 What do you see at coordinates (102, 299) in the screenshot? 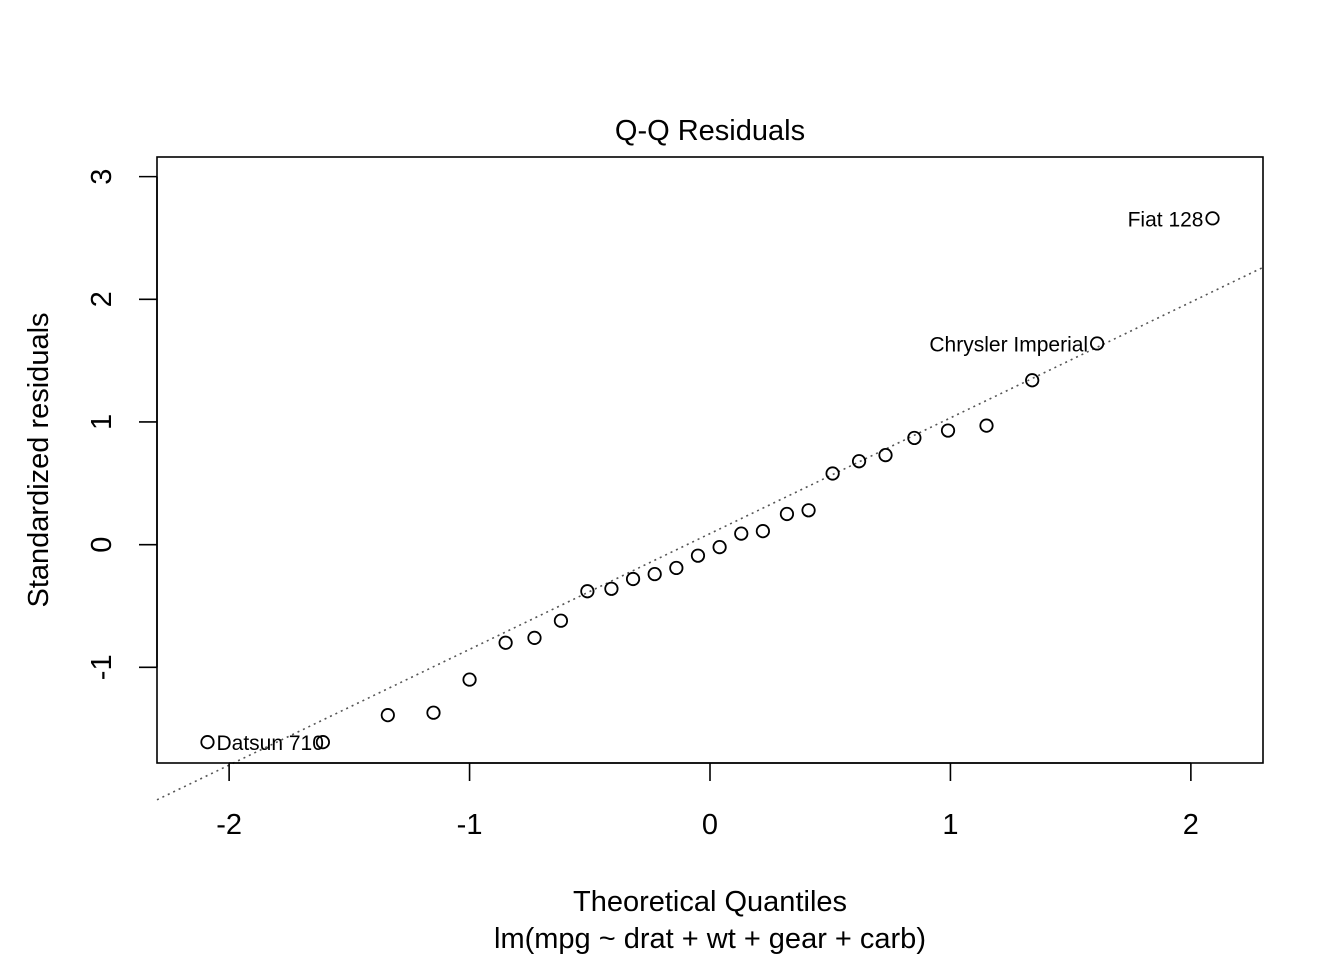
I see `y-tick-label: 2` at bounding box center [102, 299].